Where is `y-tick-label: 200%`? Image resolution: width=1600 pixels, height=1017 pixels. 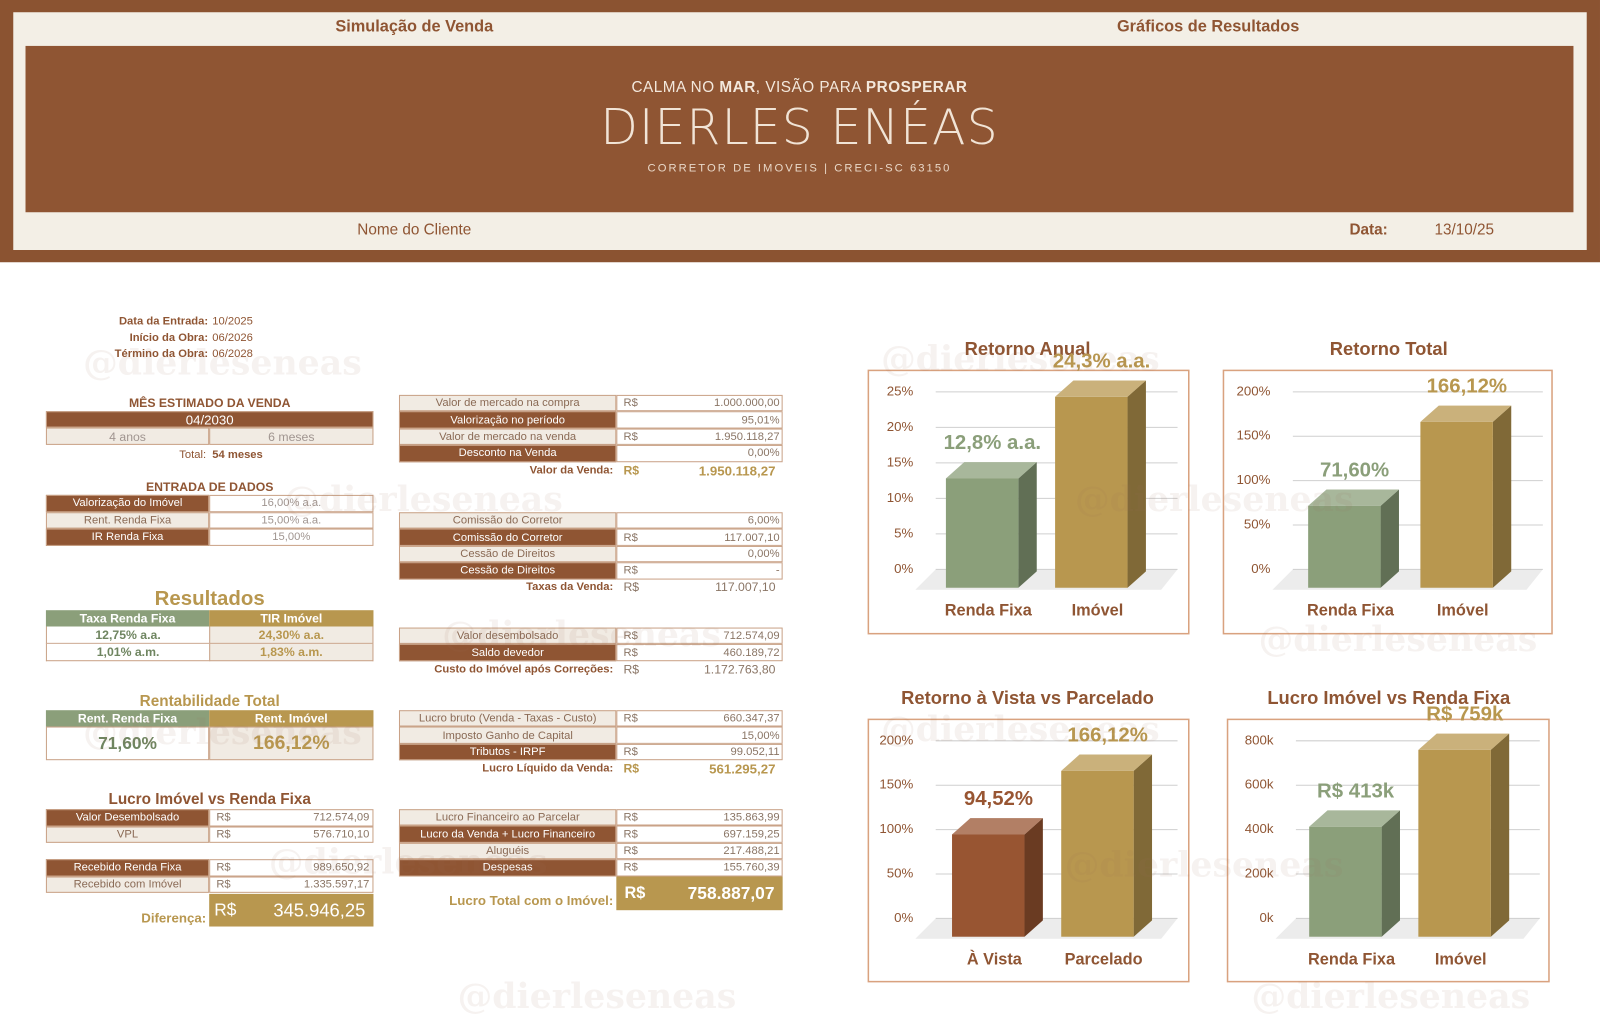
y-tick-label: 200% is located at coordinates (1254, 390).